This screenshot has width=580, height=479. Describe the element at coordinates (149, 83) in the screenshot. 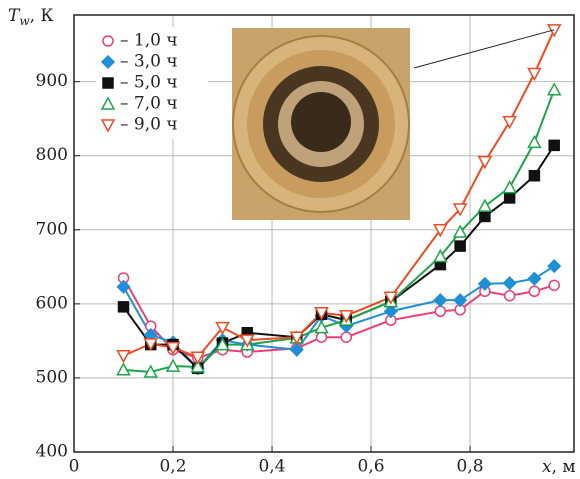

I see `legend-label: – 5,0 ч` at that location.